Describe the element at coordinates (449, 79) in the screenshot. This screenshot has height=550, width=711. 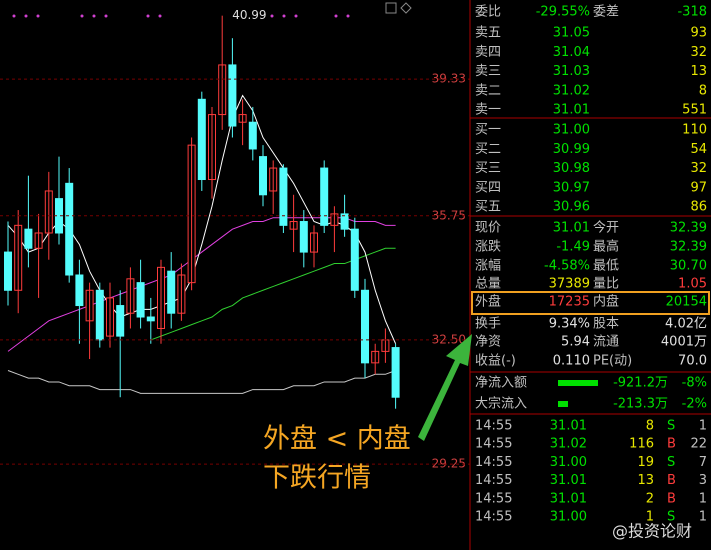
I see `y-tick-label: 39.33` at that location.